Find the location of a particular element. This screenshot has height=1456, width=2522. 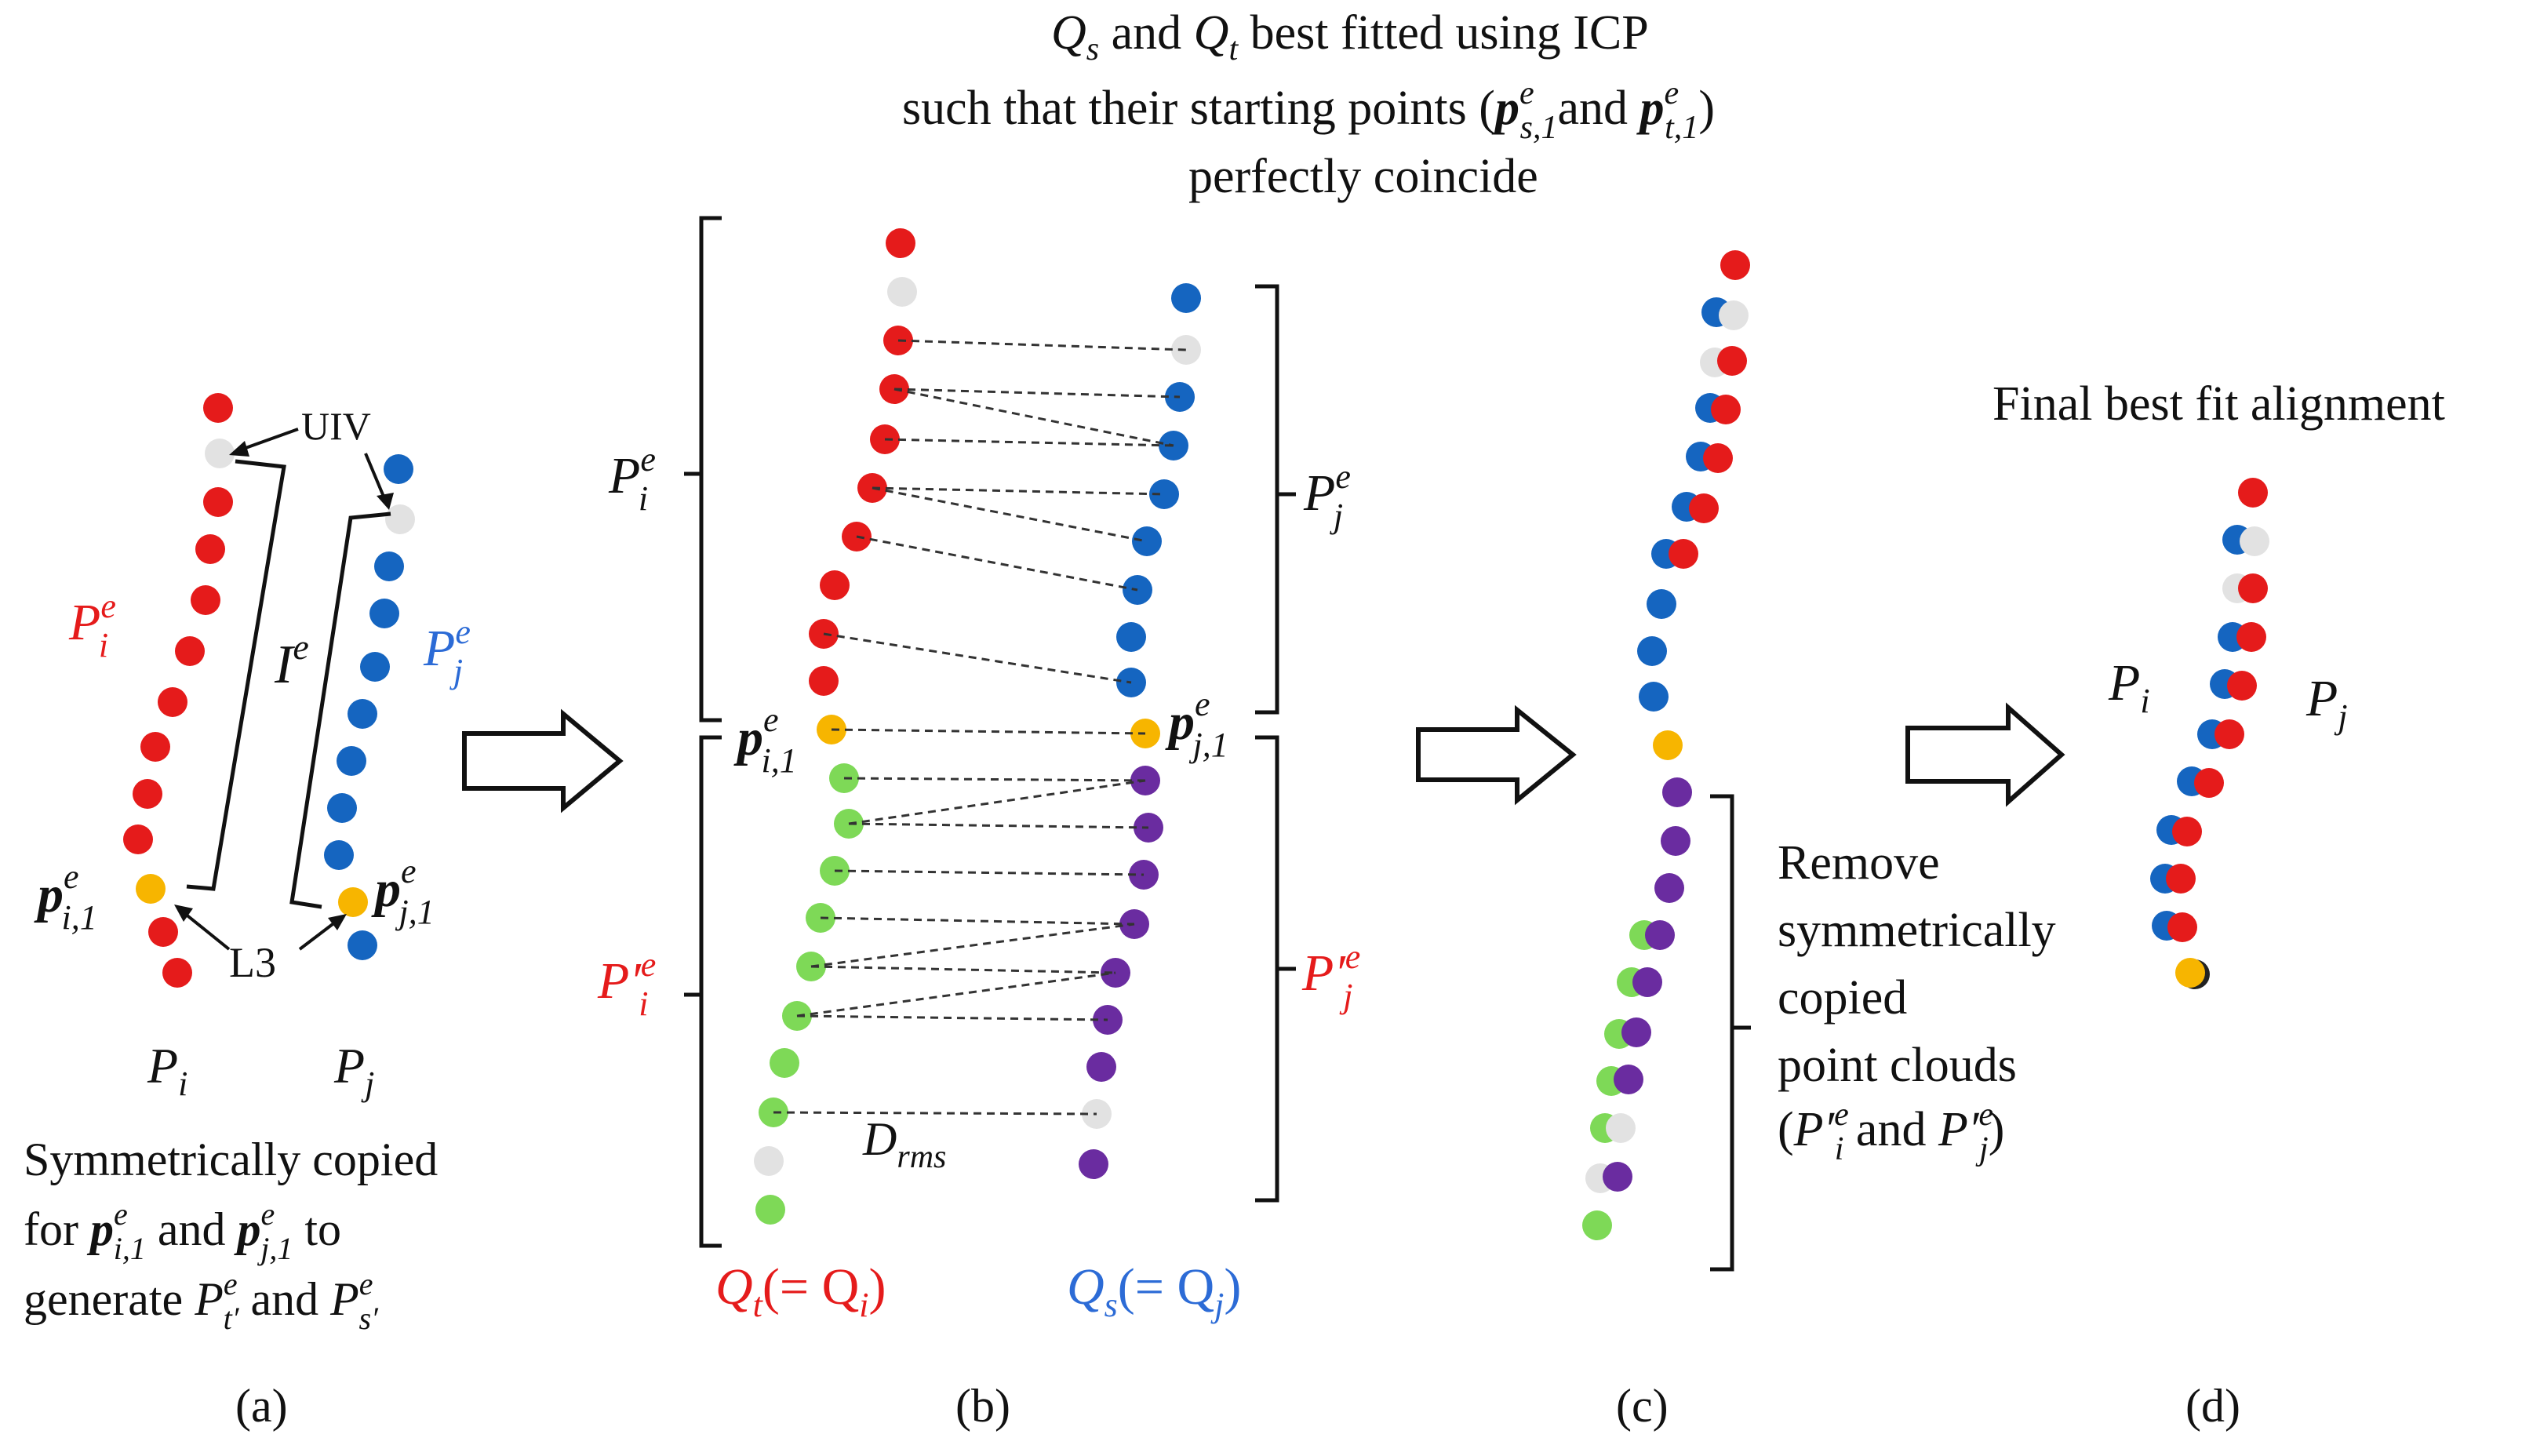

panel-b-correspondence-lines is located at coordinates (980, 727).